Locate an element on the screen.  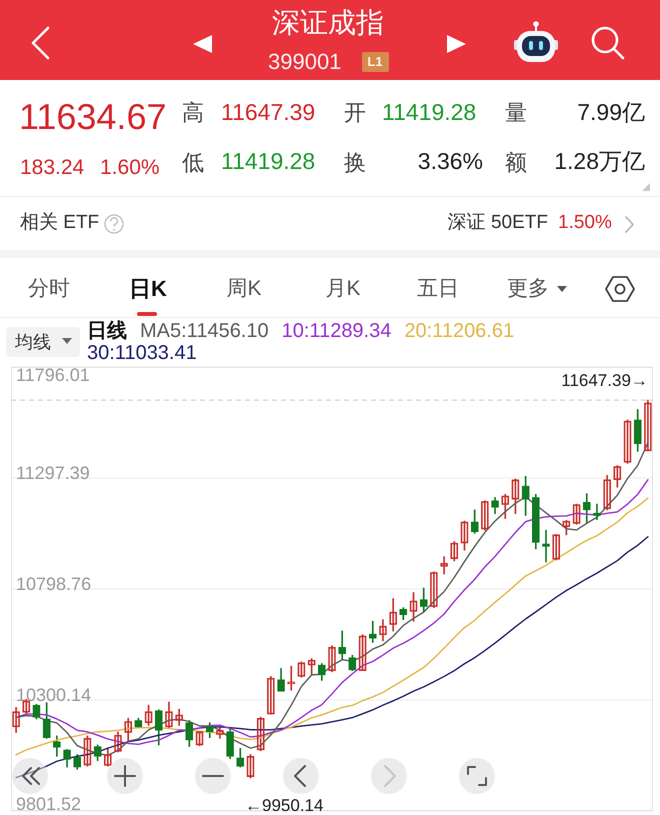
text: 7.99亿 is located at coordinates (611, 112).